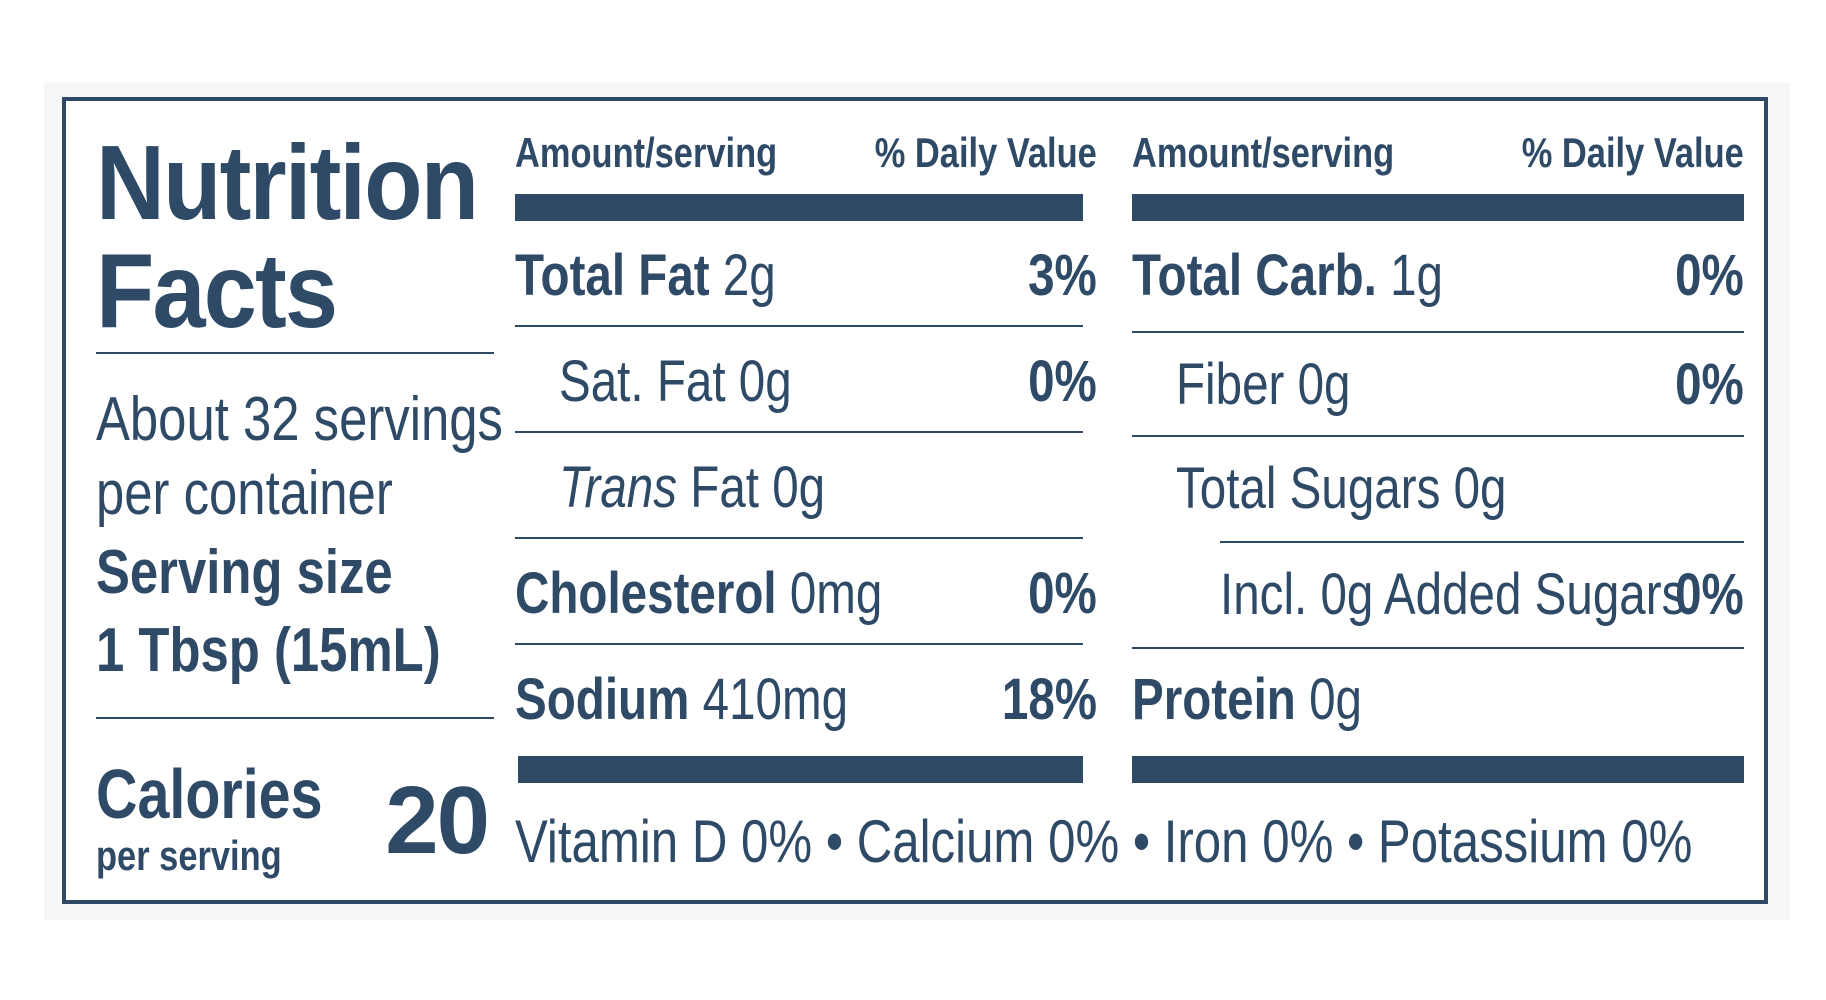  Describe the element at coordinates (268, 650) in the screenshot. I see `serving-size-value: 1 Tbsp (15mL)` at that location.